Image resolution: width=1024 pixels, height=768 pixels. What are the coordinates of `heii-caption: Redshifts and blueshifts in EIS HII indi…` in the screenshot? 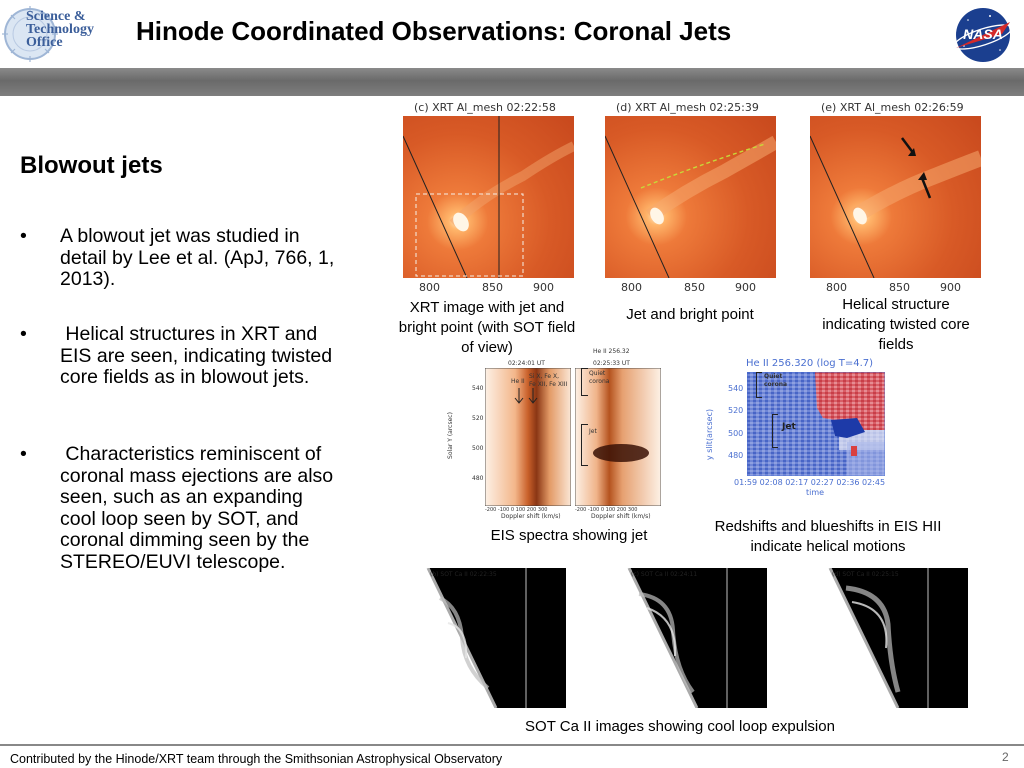 It's located at (828, 536).